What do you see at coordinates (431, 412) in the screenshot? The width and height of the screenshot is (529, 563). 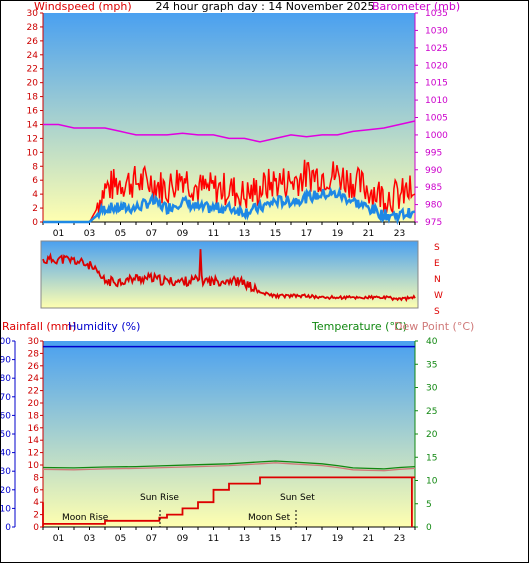 I see `temperature-tick-label: 25` at bounding box center [431, 412].